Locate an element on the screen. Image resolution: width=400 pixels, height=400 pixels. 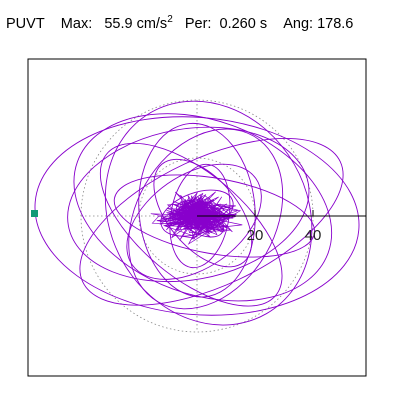
radial-tick-label-2: 40 is located at coordinates (313, 235).